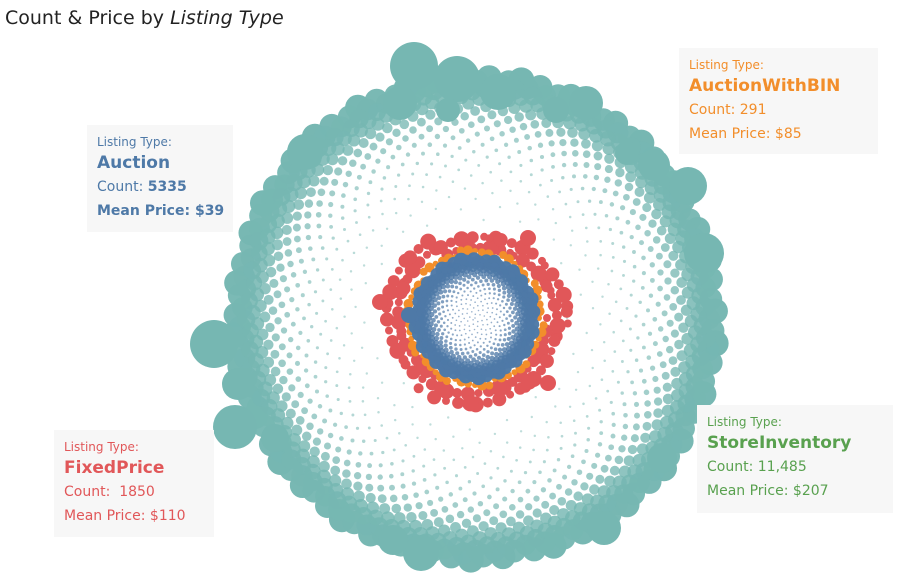 This screenshot has width=899, height=579. I want to click on card-count-row: Count: 291, so click(778, 110).